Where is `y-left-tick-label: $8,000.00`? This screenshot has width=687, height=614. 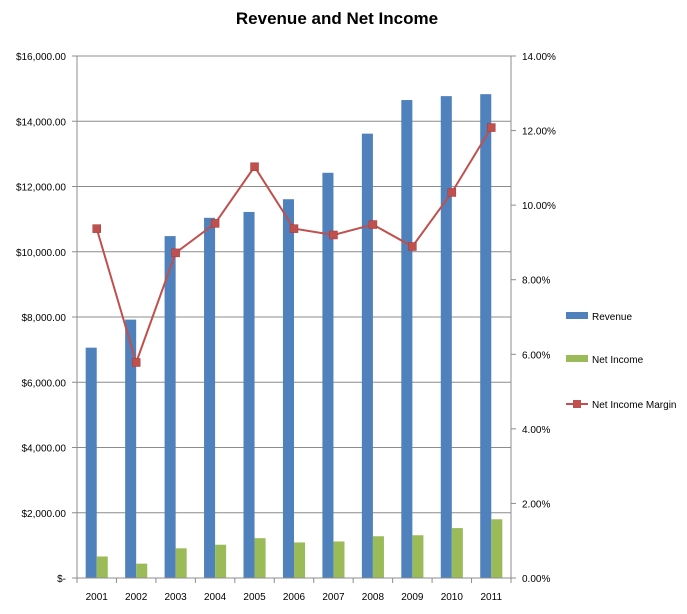
y-left-tick-label: $8,000.00 is located at coordinates (44, 318).